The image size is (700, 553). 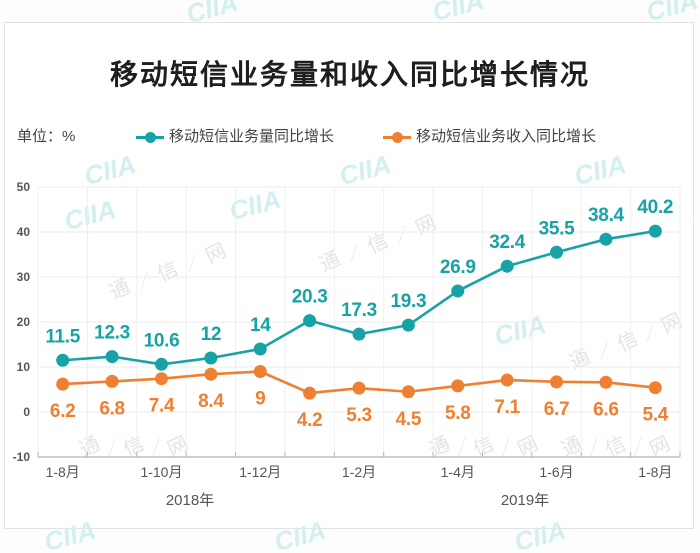 What do you see at coordinates (506, 136) in the screenshot?
I see `legend-label: 移动短信业务收入同比增长` at bounding box center [506, 136].